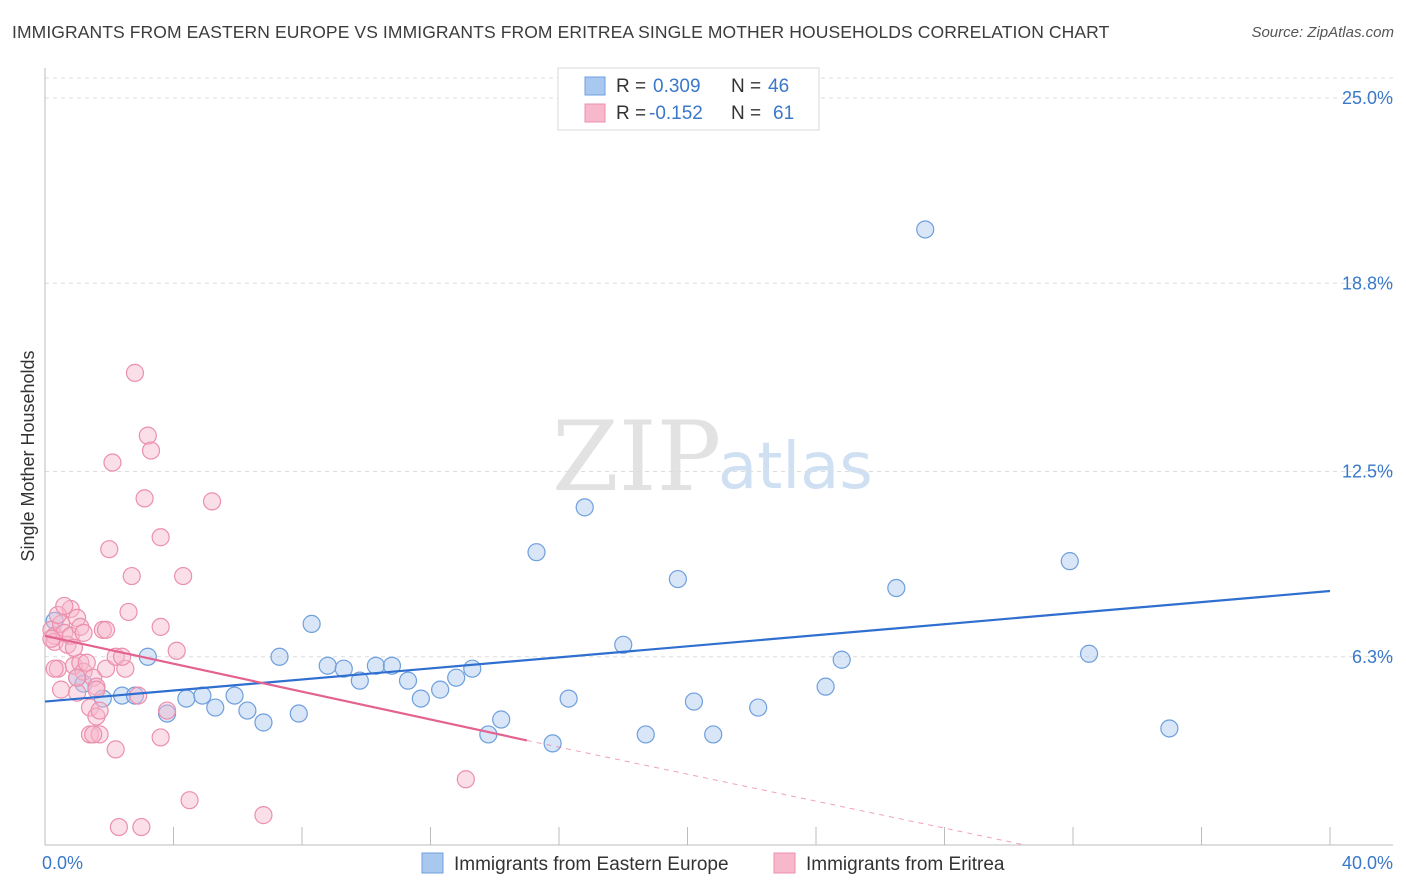 Image resolution: width=1406 pixels, height=892 pixels. I want to click on trendline-eritrea-extension, so click(775, 792).